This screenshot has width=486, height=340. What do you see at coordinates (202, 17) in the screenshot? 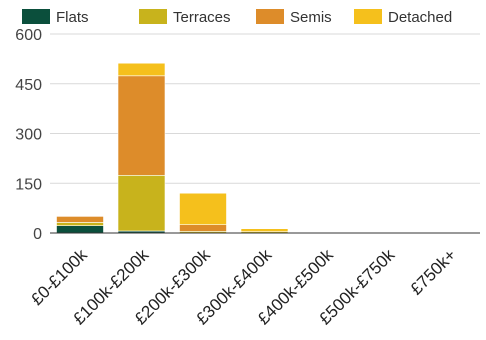
I see `legend-label-terraces: Terraces` at bounding box center [202, 17].